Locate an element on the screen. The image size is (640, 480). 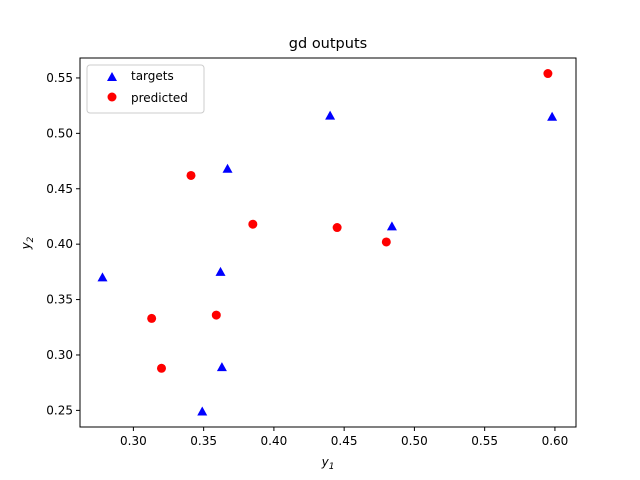
x-tick-label: 0.30 is located at coordinates (133, 441).